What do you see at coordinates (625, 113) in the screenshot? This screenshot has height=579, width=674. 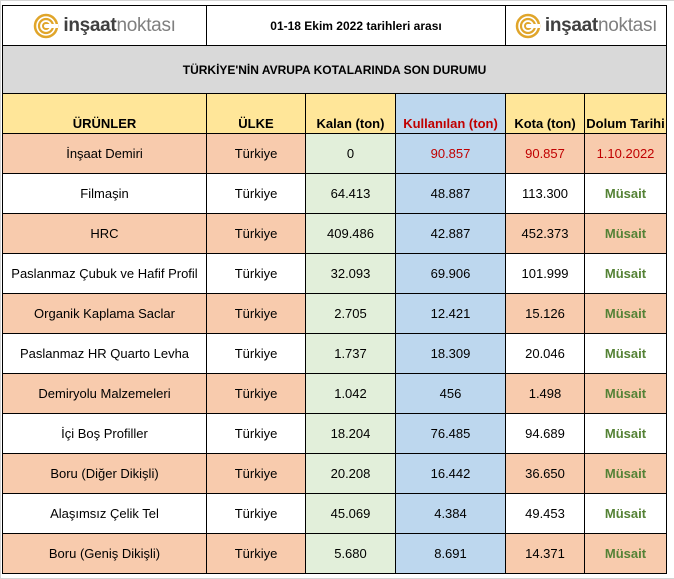 I see `col-header-fill-date: Dolum Tarihi` at bounding box center [625, 113].